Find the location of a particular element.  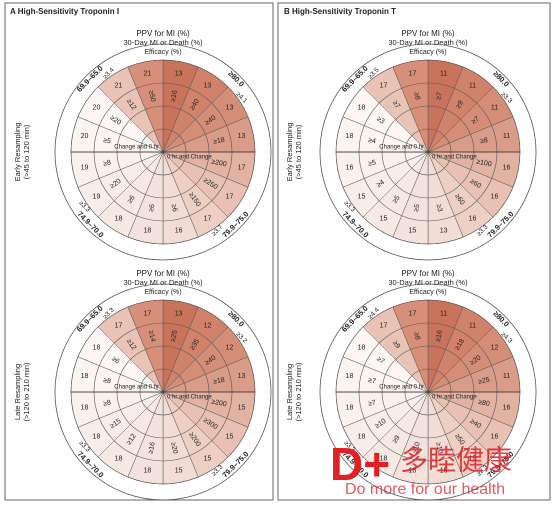

row-label: (>45 to 120 min) is located at coordinates (26, 151).